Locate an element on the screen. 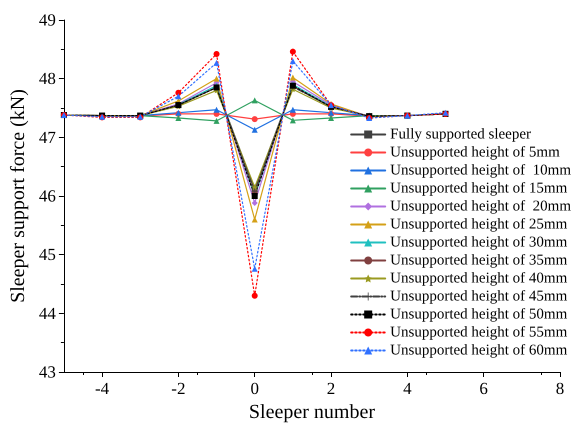 This screenshot has height=432, width=576. y-tick-label: 45 is located at coordinates (47, 254).